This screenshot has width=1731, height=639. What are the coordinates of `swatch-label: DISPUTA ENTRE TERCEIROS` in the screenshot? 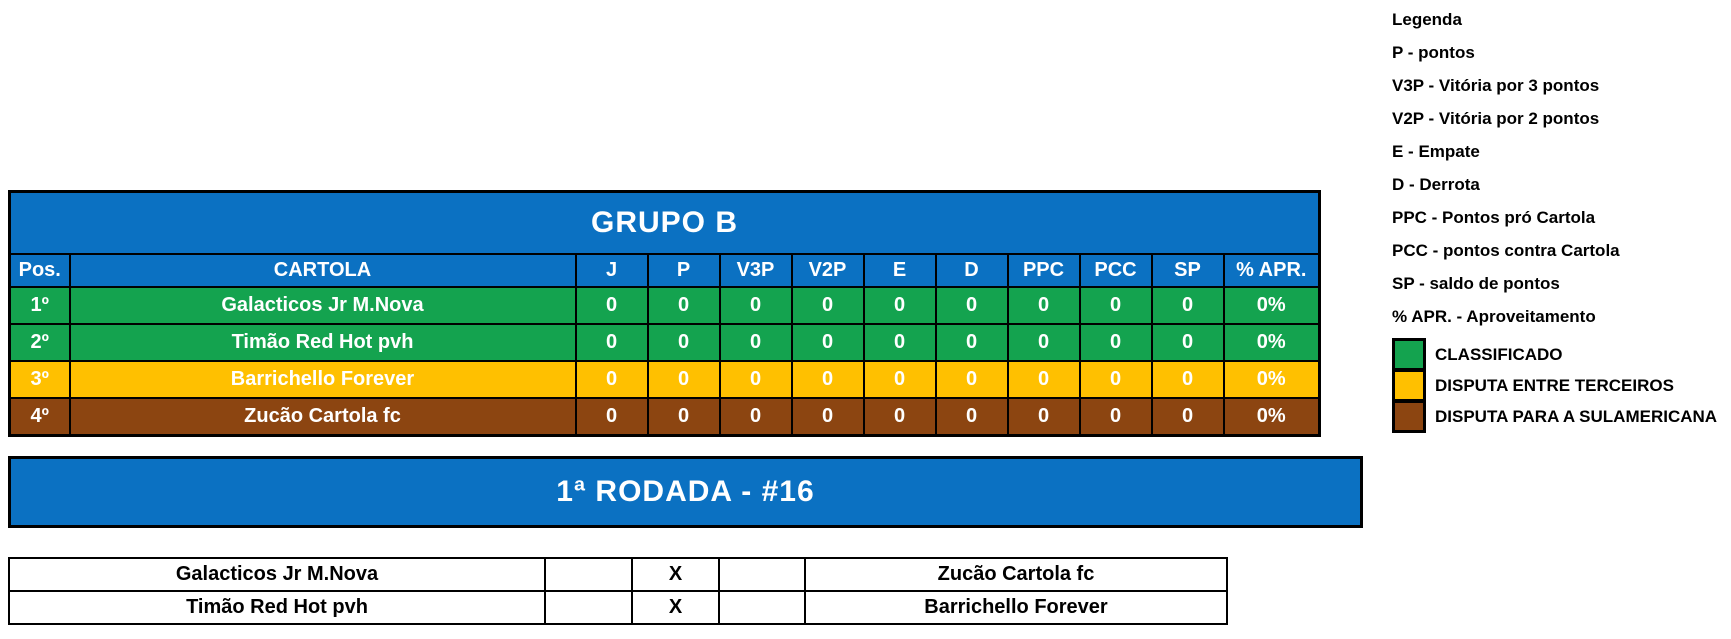 It's located at (1554, 385).